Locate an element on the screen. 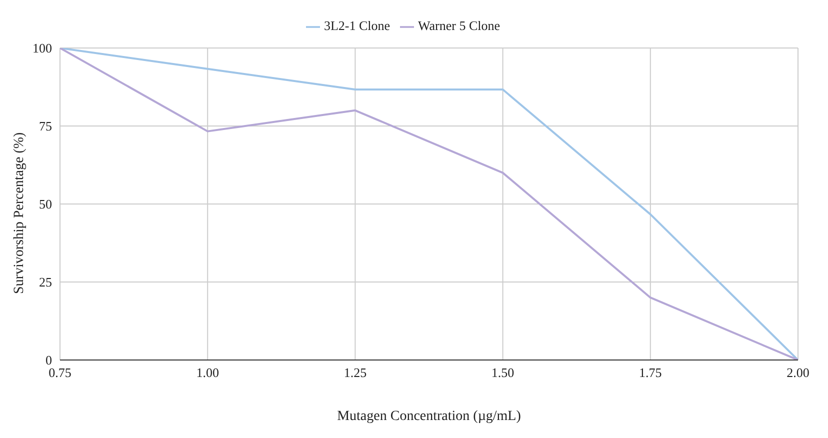  x-tick-label: 0.75 is located at coordinates (60, 372).